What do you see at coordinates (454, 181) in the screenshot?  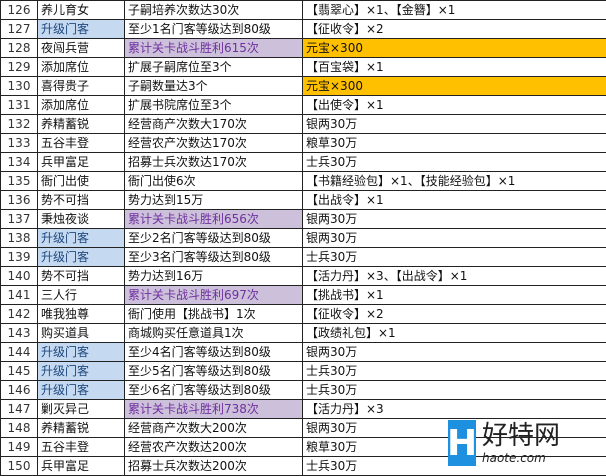 I see `task-reward: 【书籍经验包】×1、【技能经验包】×1` at bounding box center [454, 181].